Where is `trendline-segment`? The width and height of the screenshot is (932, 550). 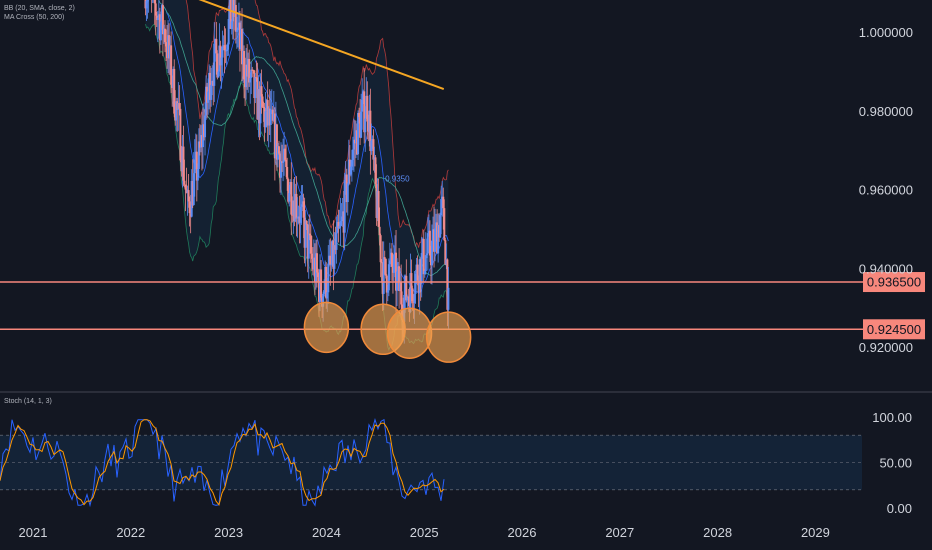 trendline-segment is located at coordinates (275, 45).